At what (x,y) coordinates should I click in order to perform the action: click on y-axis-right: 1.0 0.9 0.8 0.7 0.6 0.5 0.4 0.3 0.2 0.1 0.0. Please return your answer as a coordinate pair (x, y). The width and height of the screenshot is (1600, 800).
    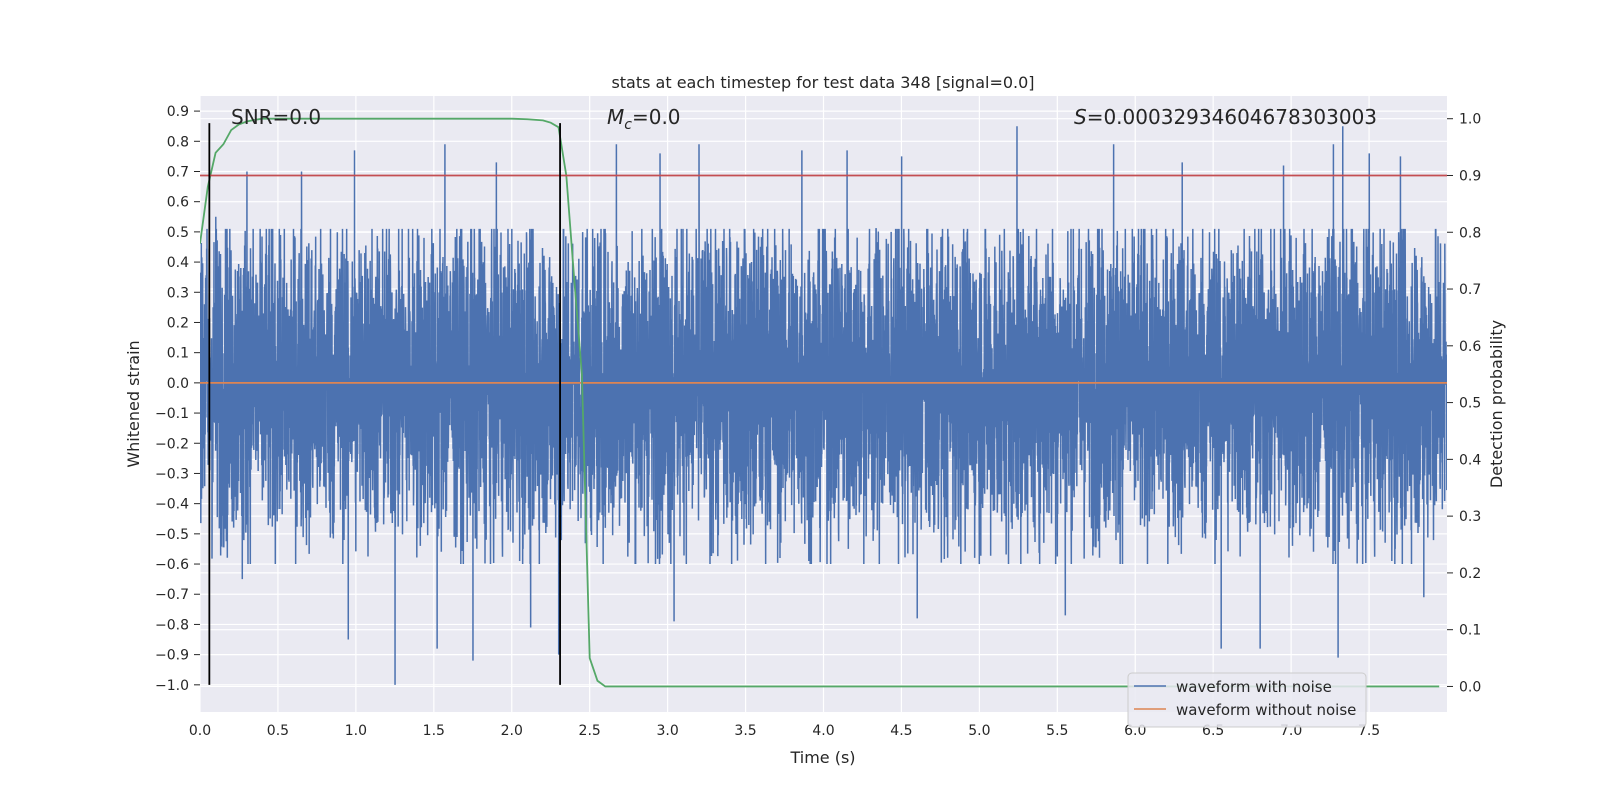
    Looking at the image, I should click on (1464, 403).